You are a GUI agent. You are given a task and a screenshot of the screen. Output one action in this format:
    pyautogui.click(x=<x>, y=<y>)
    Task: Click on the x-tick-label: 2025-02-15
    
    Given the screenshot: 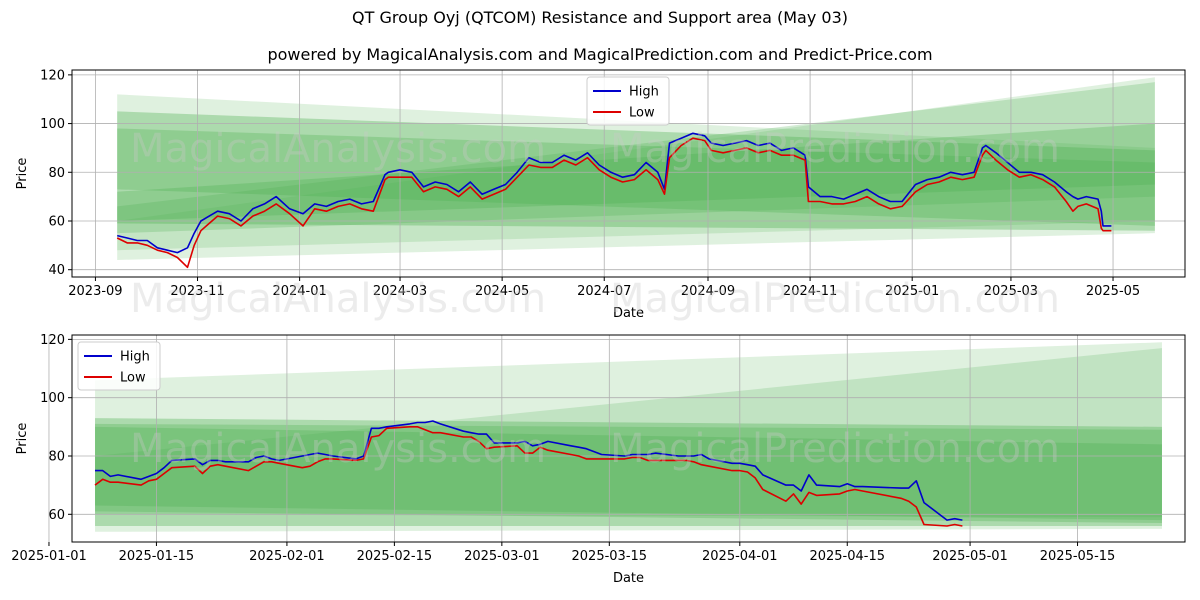 What is the action you would take?
    pyautogui.click(x=395, y=556)
    